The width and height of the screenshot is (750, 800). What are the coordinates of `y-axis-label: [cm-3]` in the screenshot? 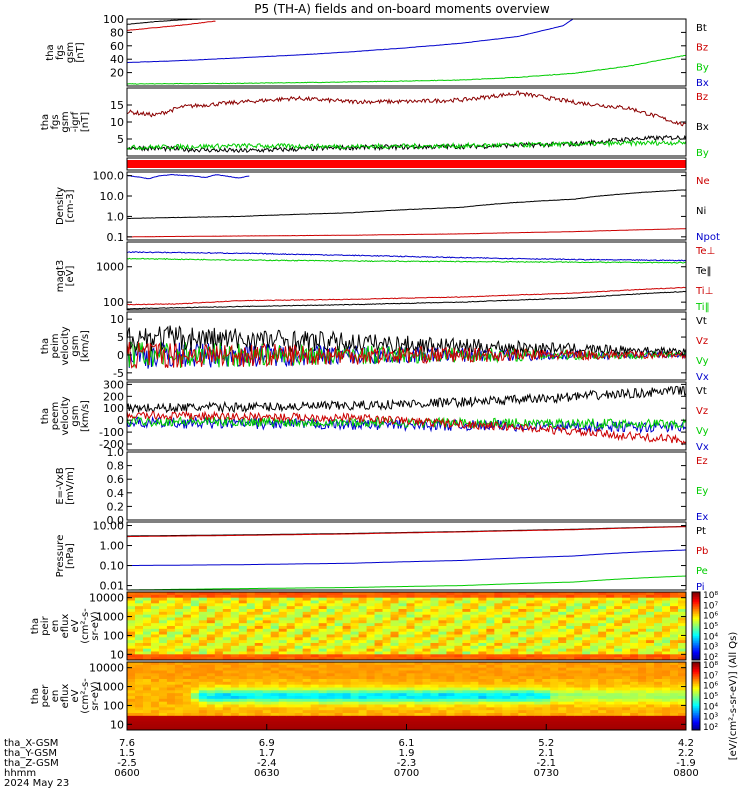 It's located at (70, 205).